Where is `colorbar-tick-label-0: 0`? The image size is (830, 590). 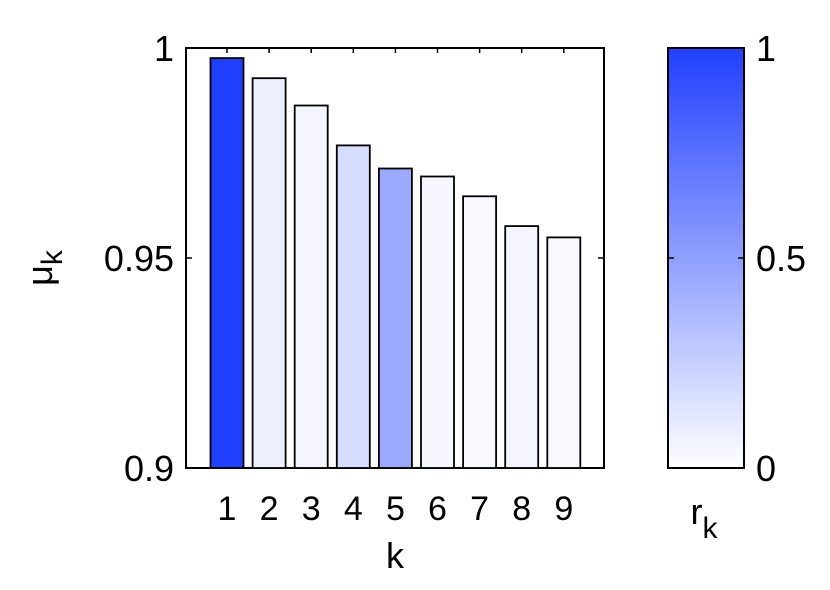
colorbar-tick-label-0: 0 is located at coordinates (766, 468).